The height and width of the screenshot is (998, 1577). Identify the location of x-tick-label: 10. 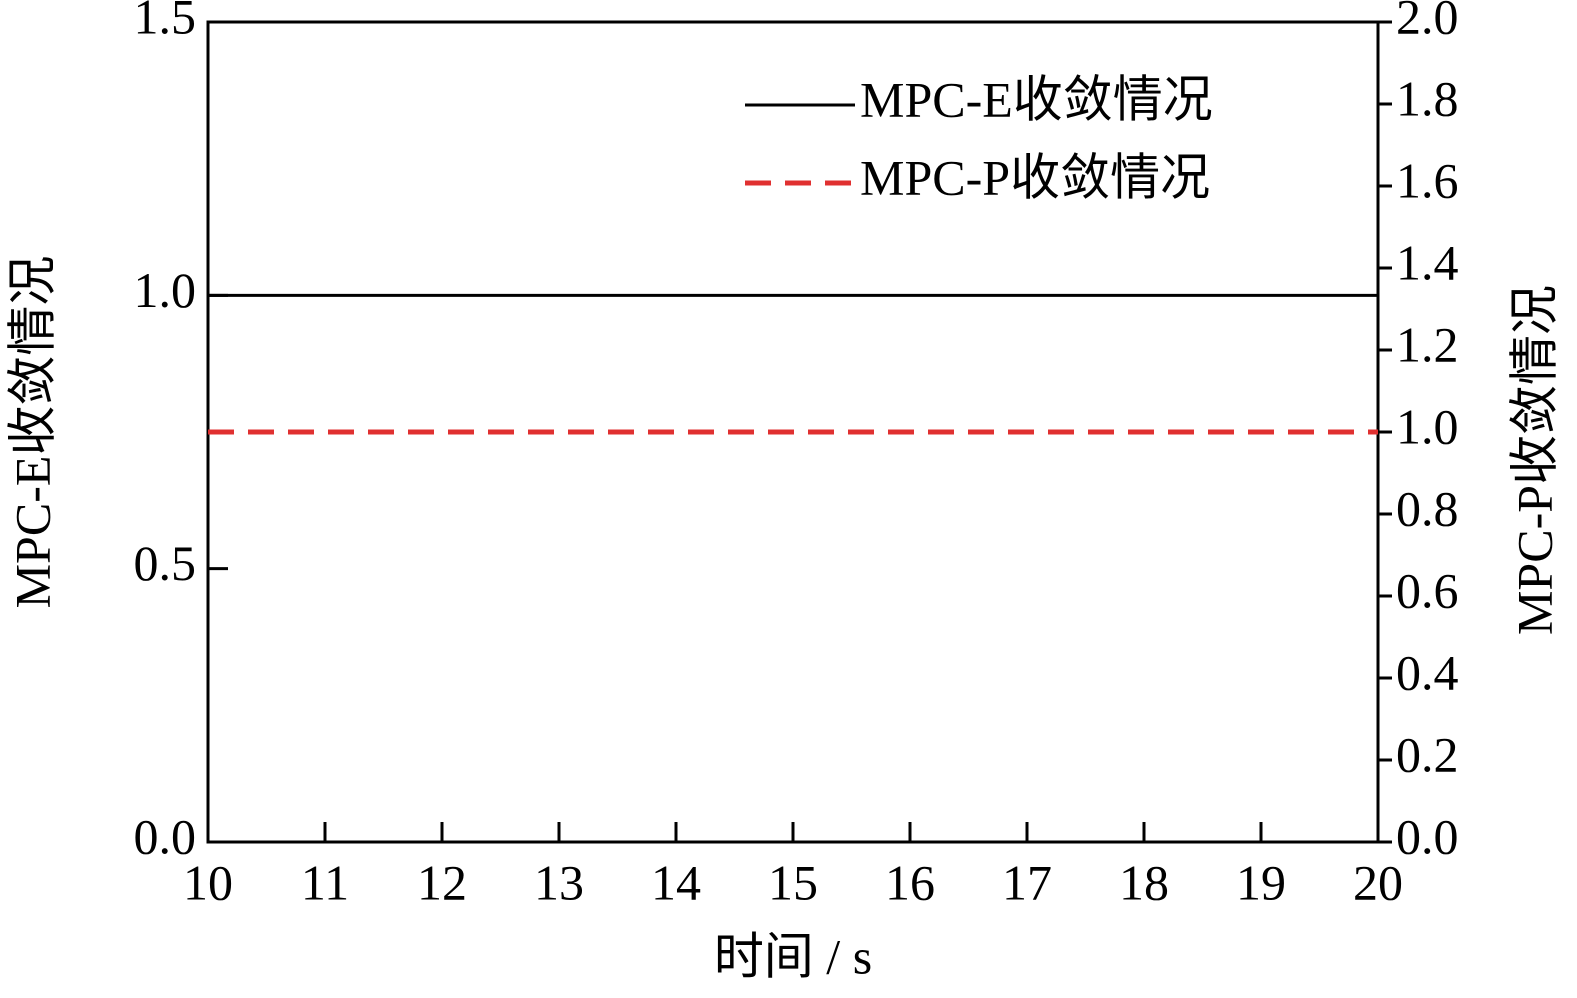
(208, 882).